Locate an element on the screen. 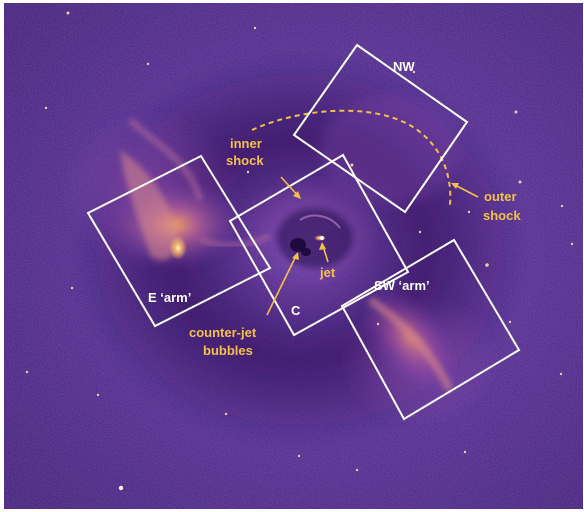 The width and height of the screenshot is (584, 512). central-core is located at coordinates (315, 238).